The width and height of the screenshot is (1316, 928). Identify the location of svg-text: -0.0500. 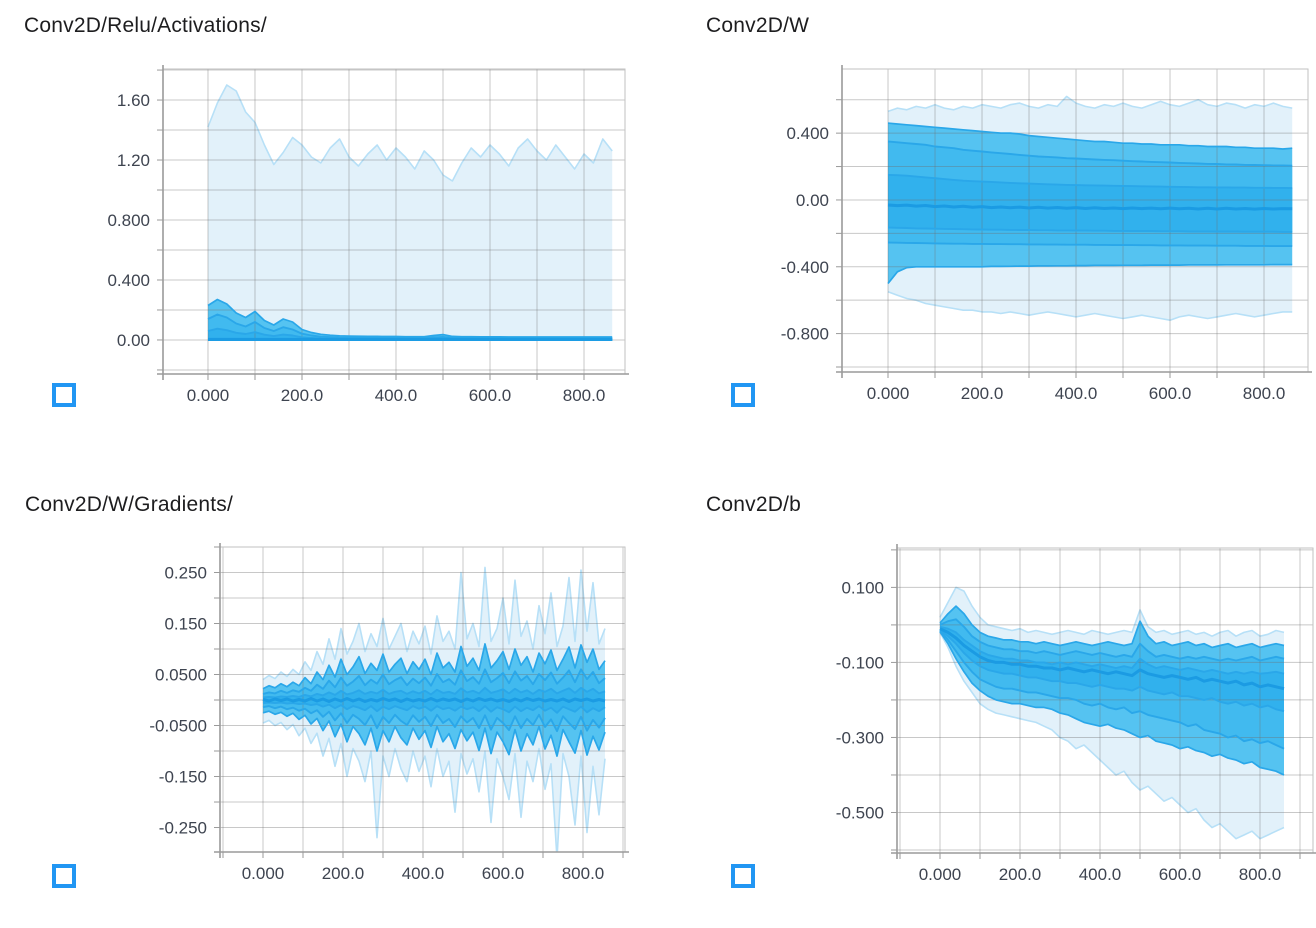
(178, 726).